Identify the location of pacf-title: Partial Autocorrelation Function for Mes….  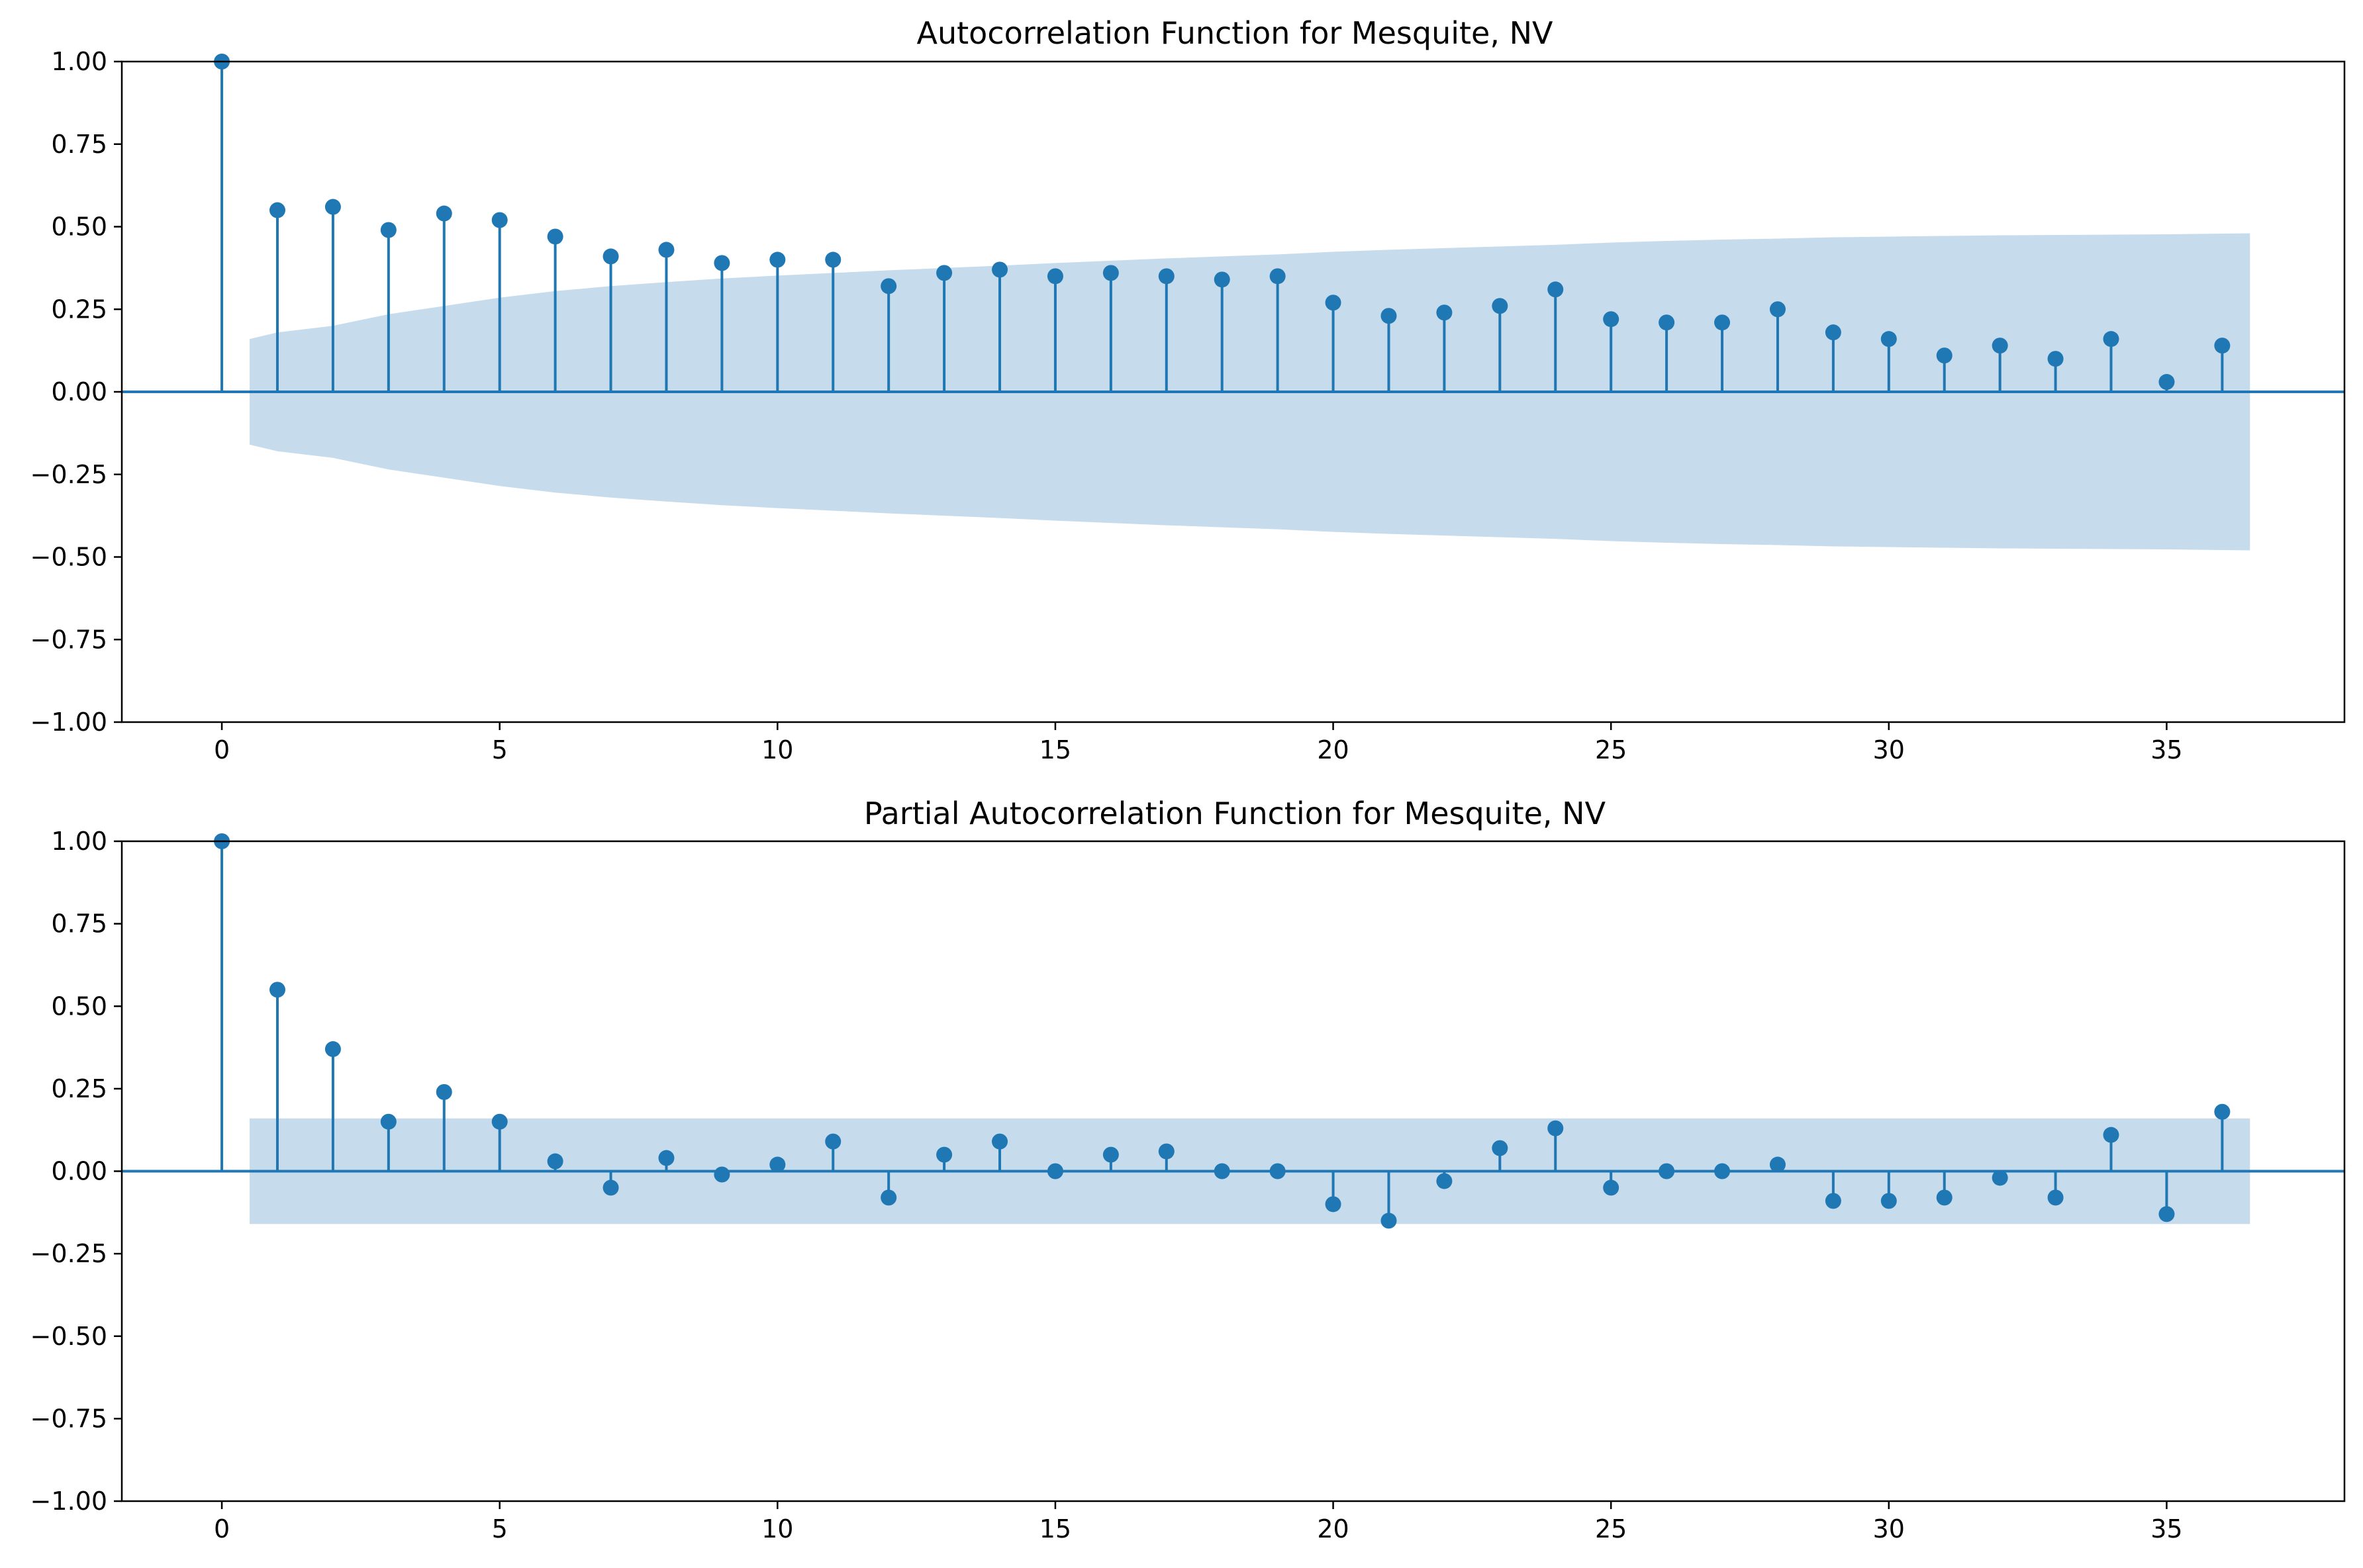
(1235, 813).